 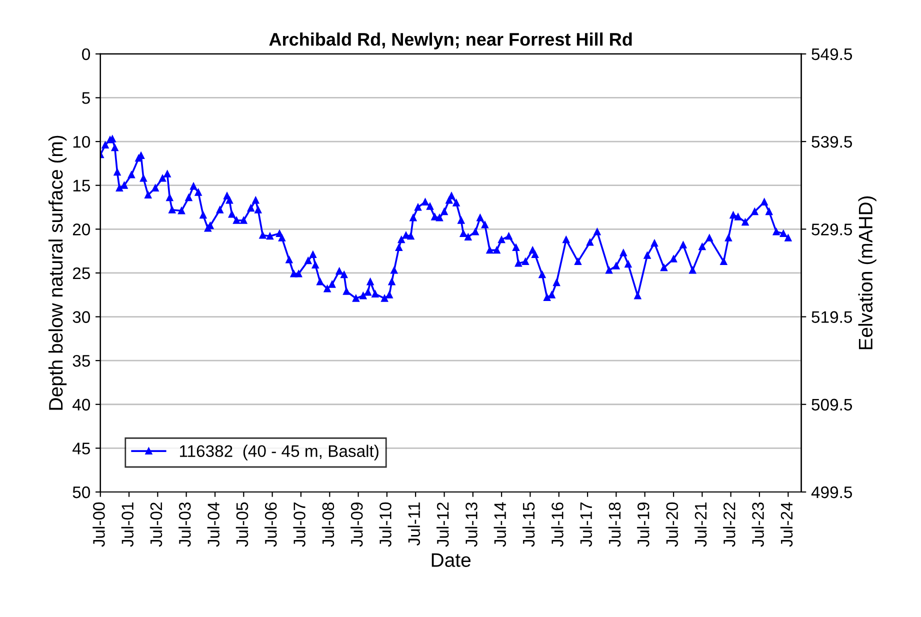 I want to click on x-tick-label: Jul-24, so click(x=786, y=524).